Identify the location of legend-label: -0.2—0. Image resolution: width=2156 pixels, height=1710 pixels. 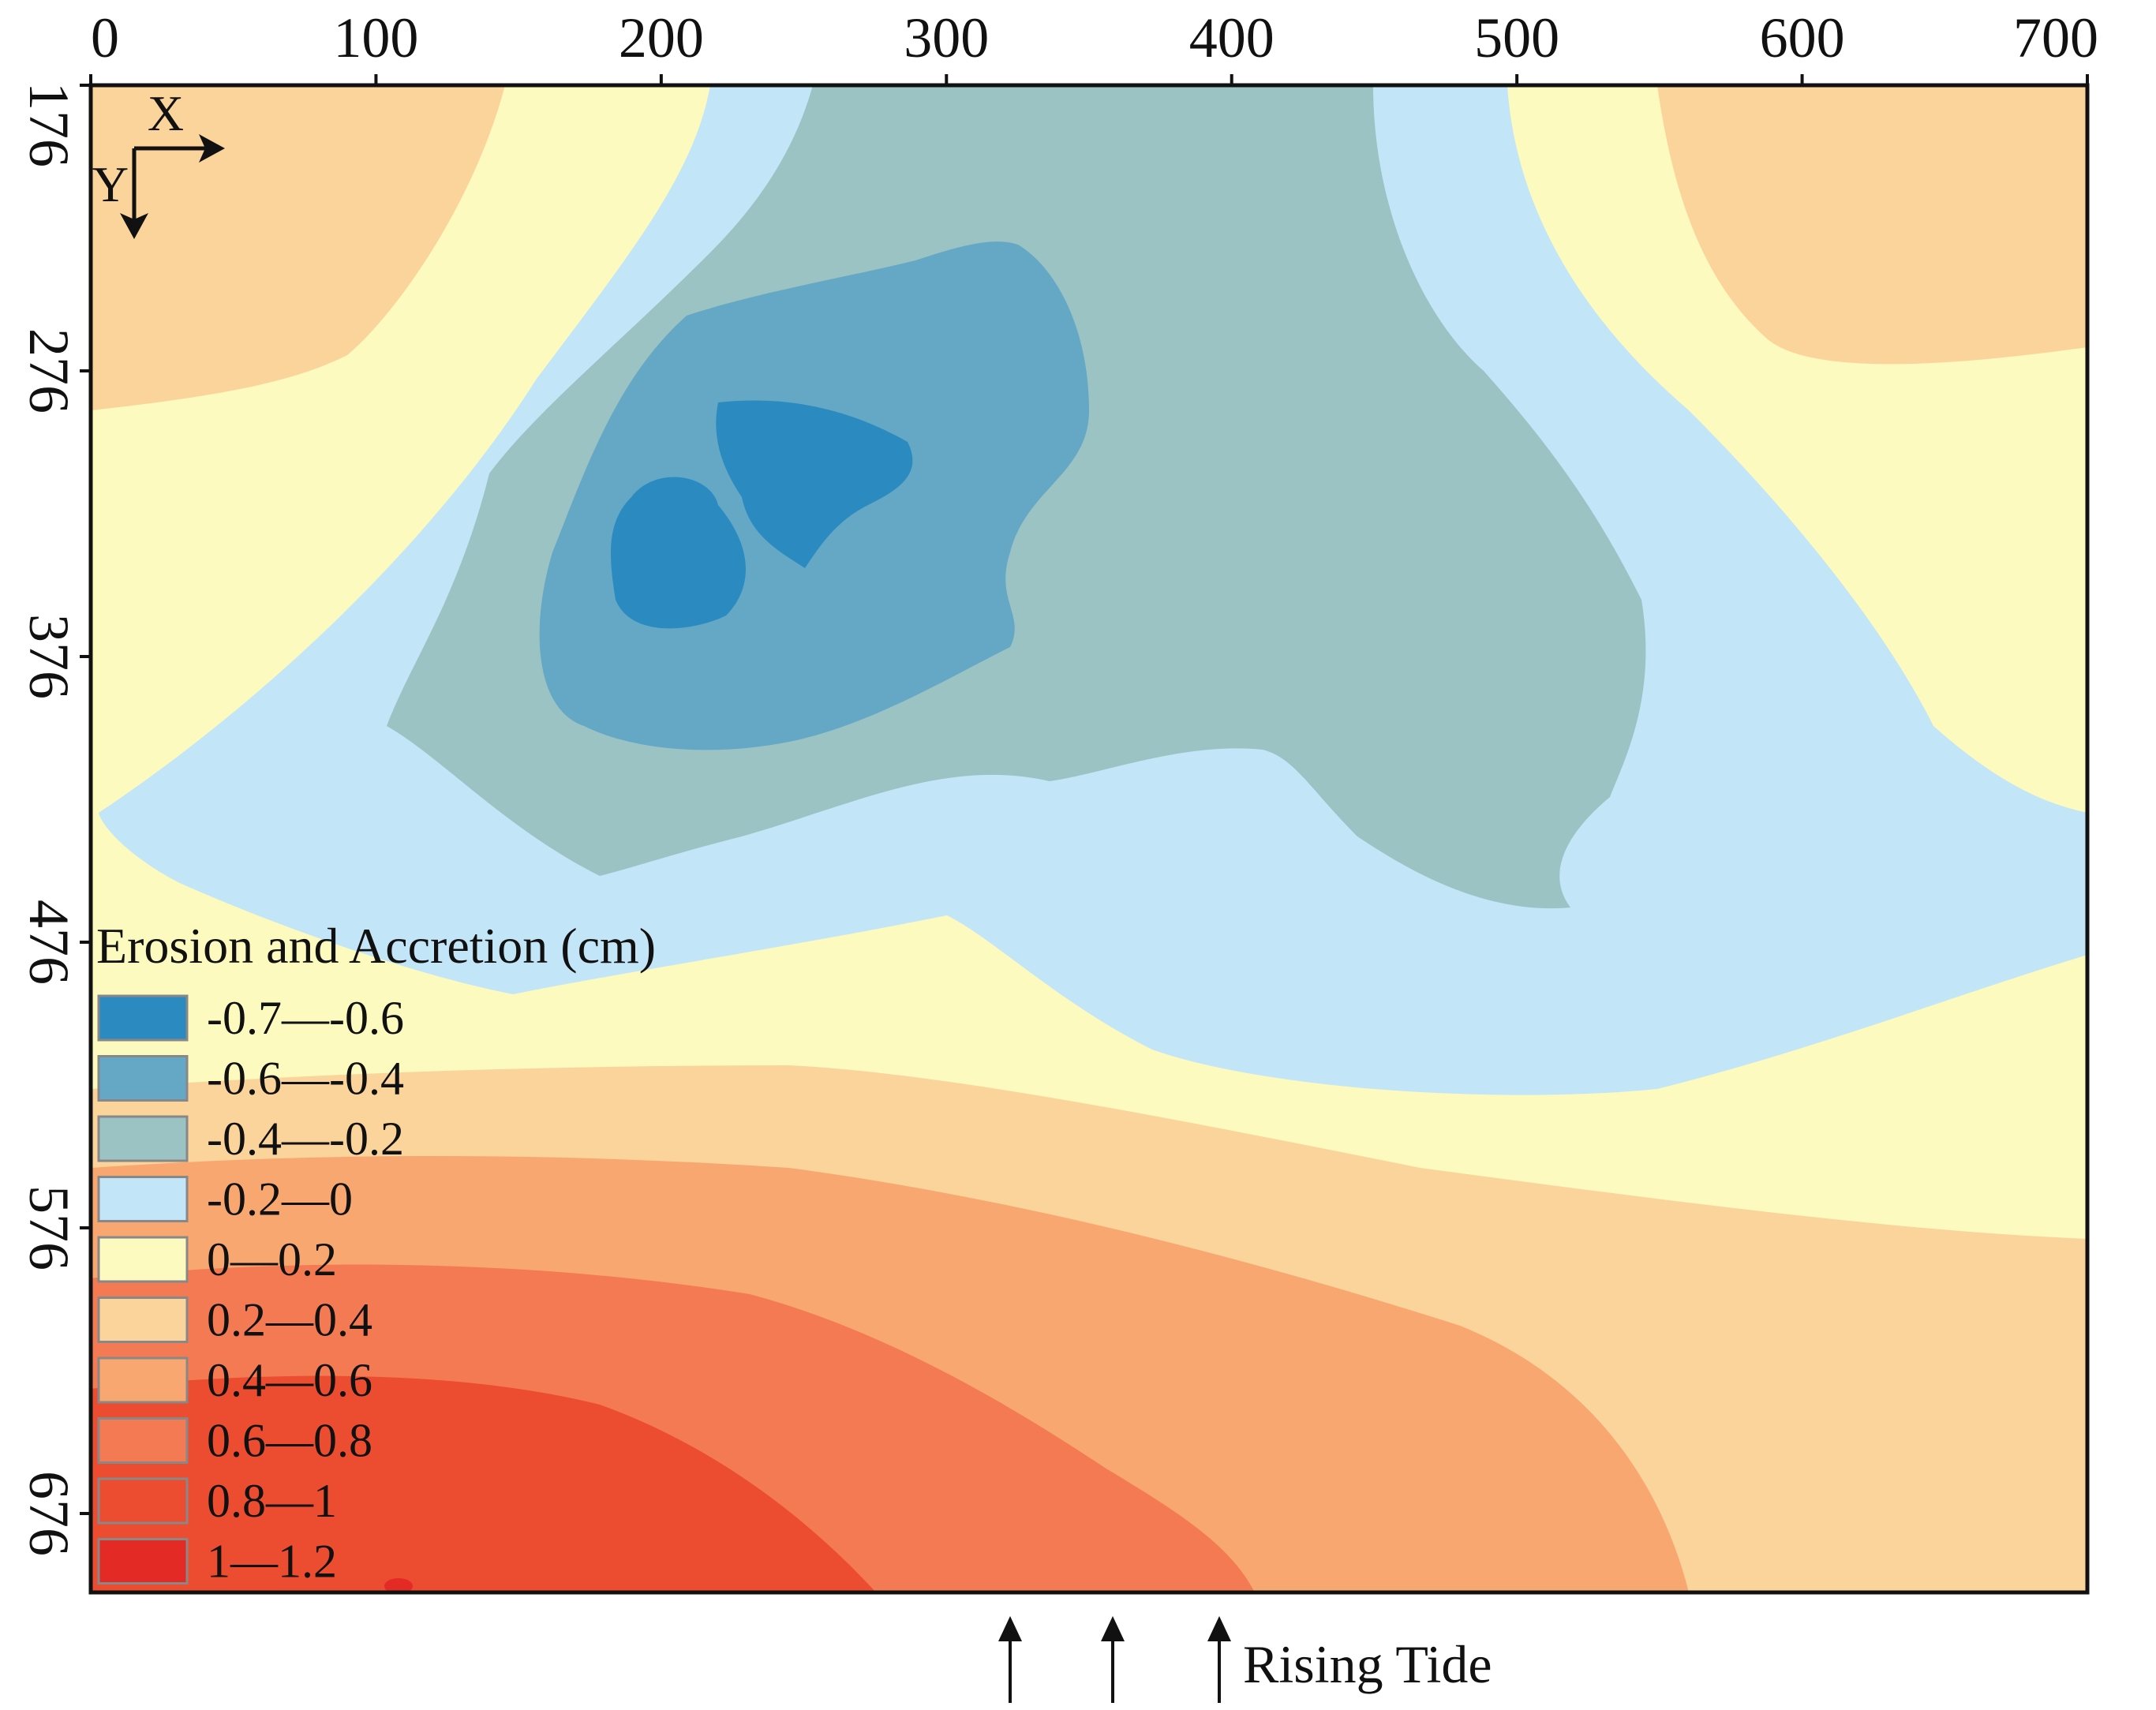
(280, 1199).